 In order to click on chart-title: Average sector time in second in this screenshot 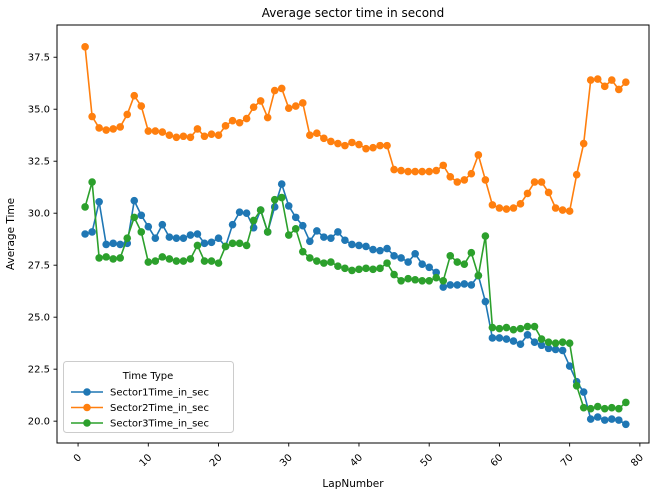, I will do `click(353, 13)`.